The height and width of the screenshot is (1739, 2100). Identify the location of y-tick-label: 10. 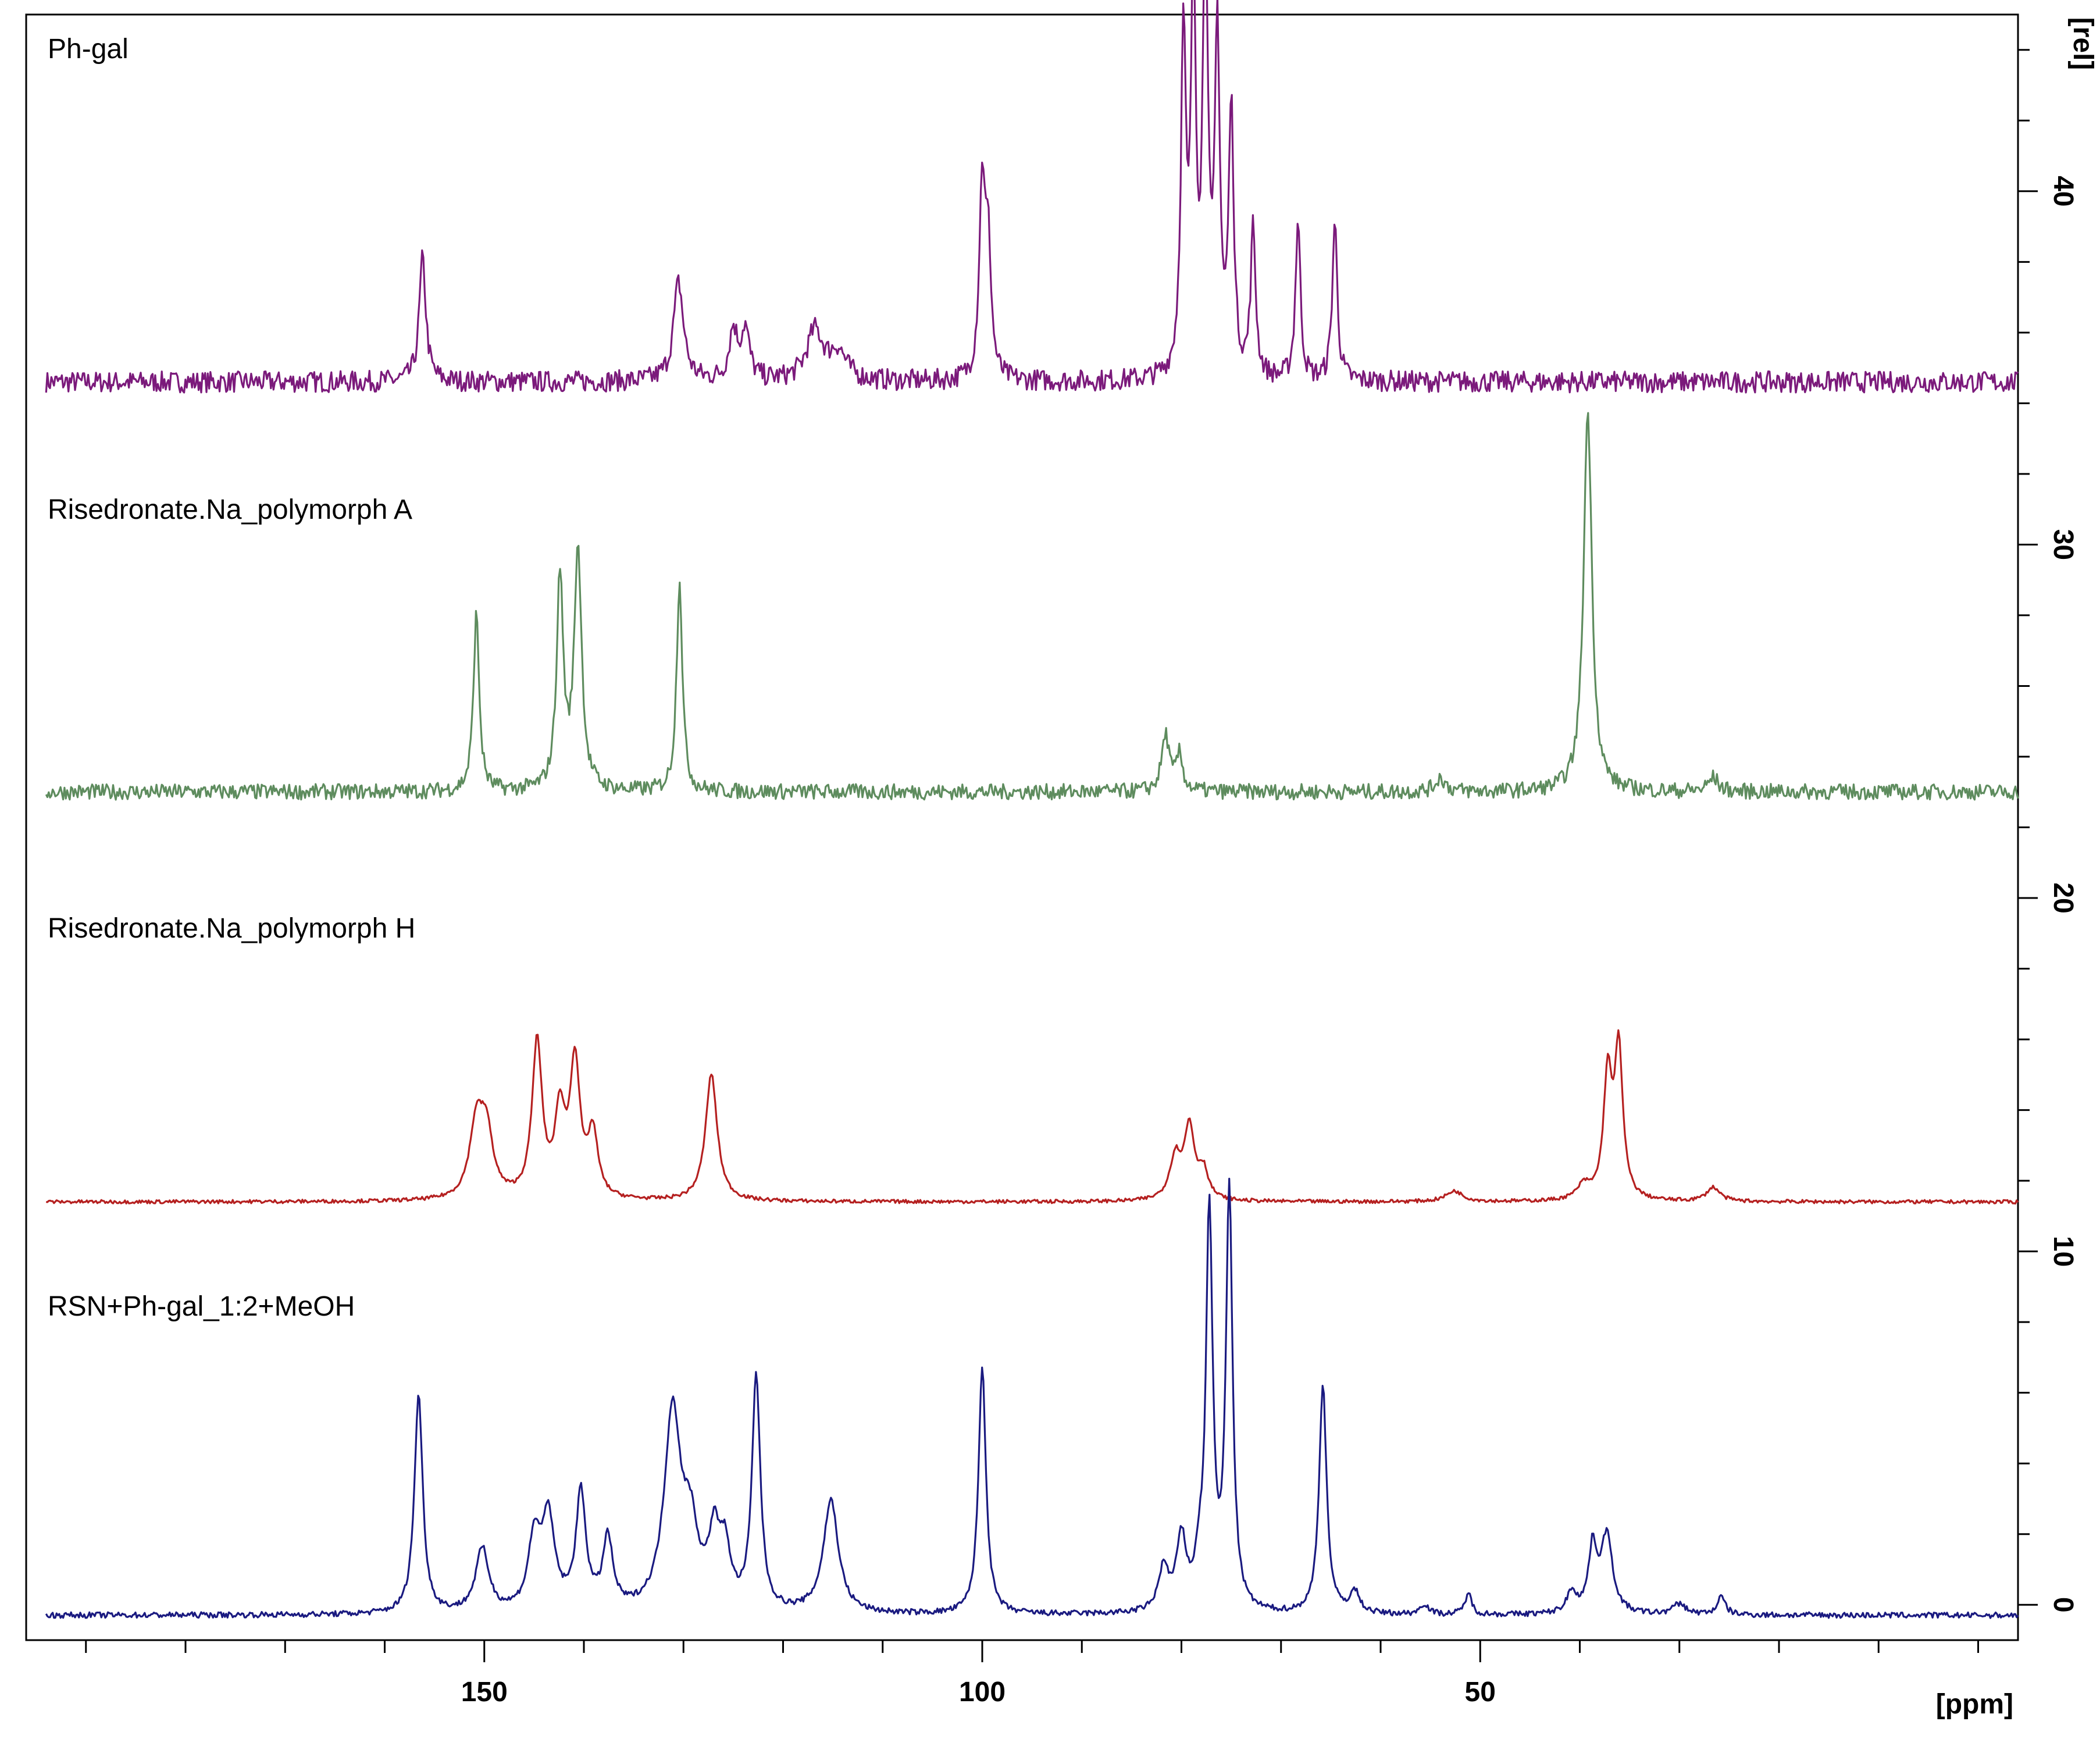
(2063, 1251).